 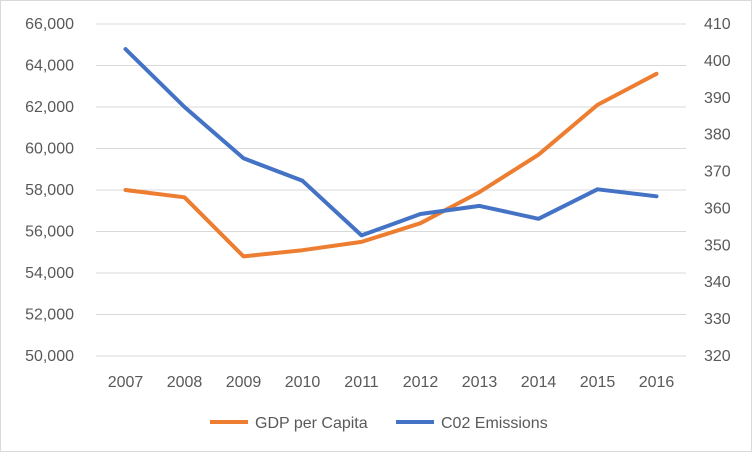 What do you see at coordinates (311, 423) in the screenshot?
I see `legend-label: GDP per Capita` at bounding box center [311, 423].